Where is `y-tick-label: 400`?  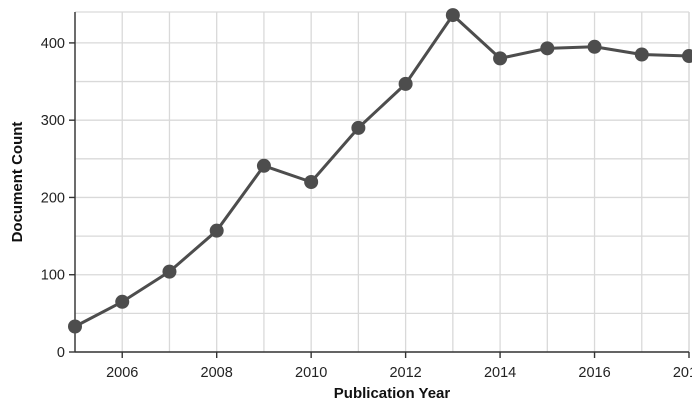
y-tick-label: 400 is located at coordinates (53, 44).